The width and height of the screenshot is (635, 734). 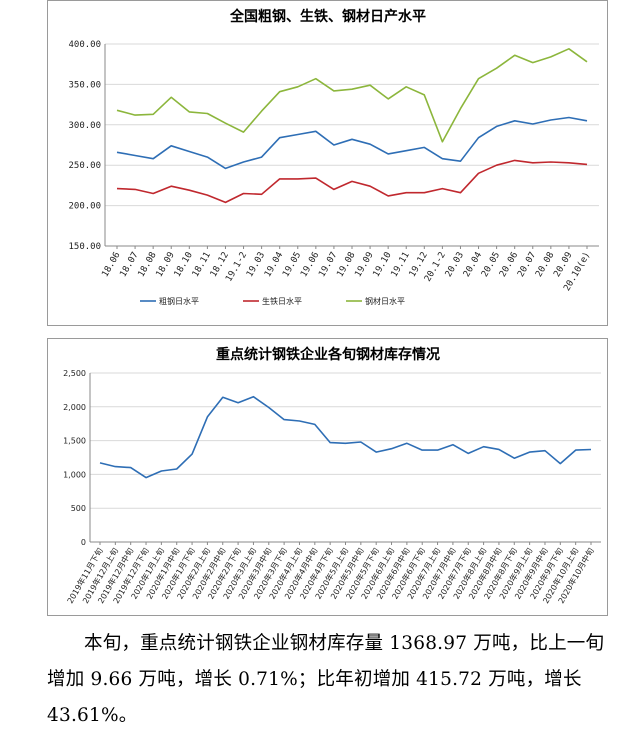 What do you see at coordinates (74, 474) in the screenshot?
I see `y-tick-label: 1,000` at bounding box center [74, 474].